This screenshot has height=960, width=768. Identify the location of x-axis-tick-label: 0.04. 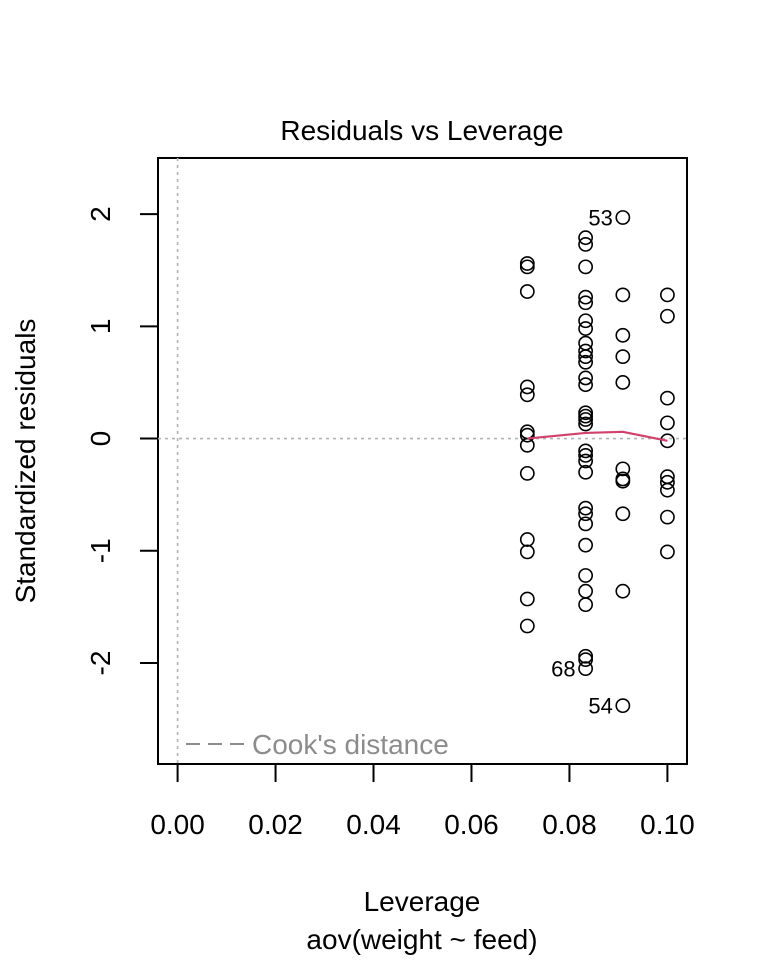
(373, 824).